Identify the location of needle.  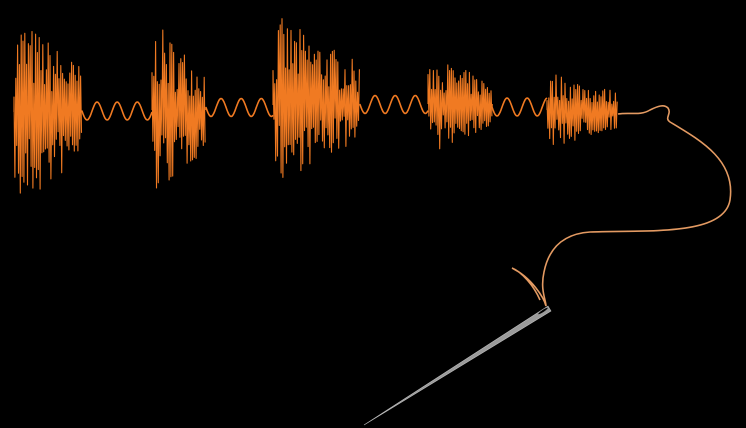
(457, 365).